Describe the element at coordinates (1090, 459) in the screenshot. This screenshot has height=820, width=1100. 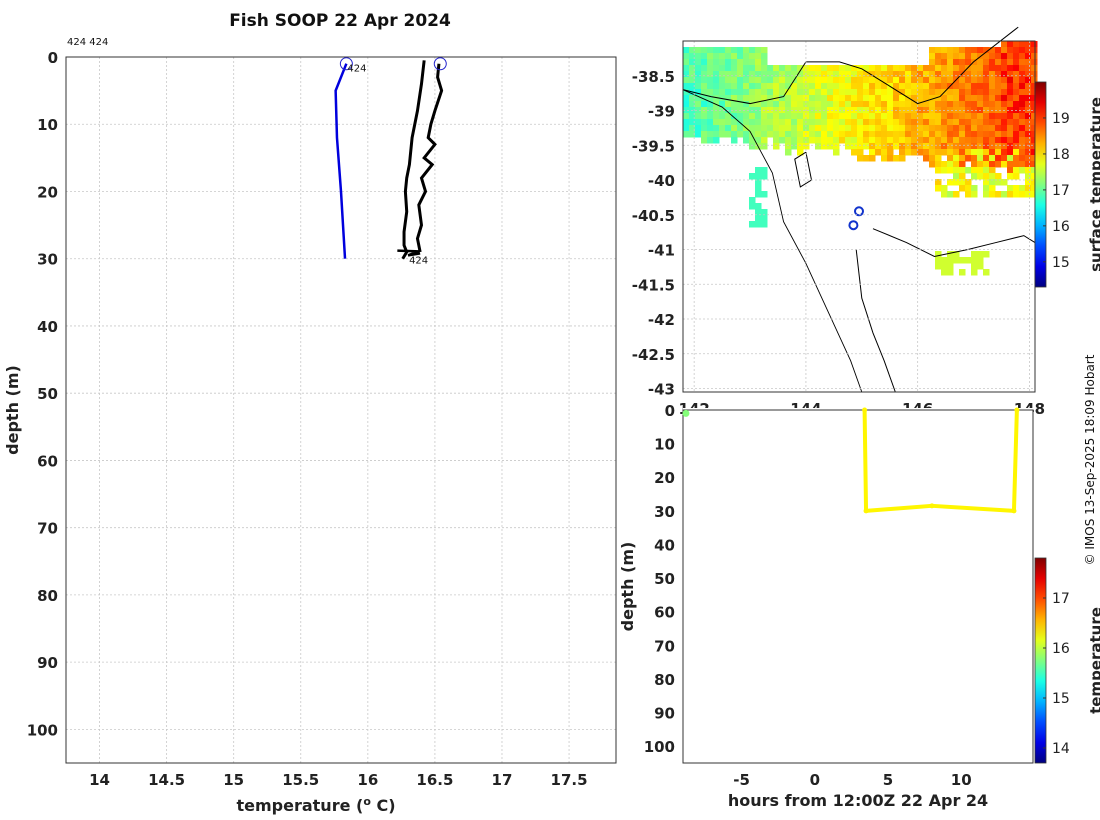
I see `credit-text: © IMOS 13-Sep-2025 18:09 Hobart` at that location.